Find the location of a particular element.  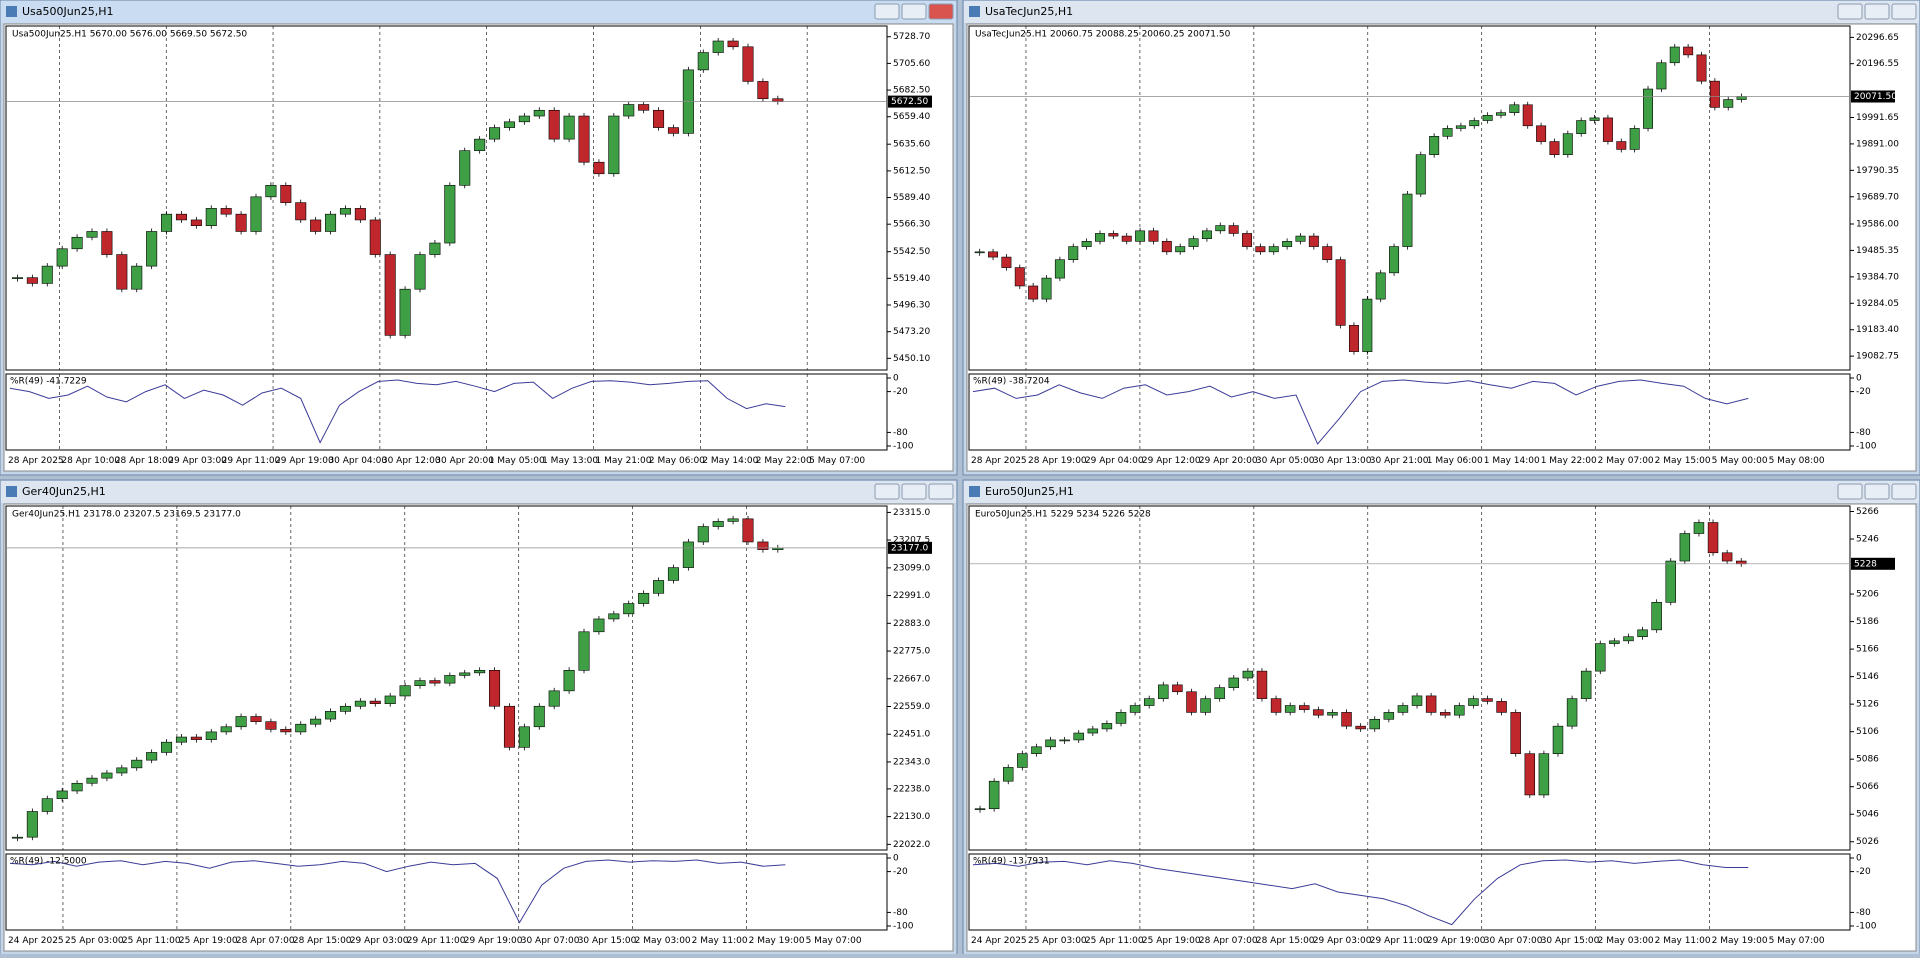

indicator-tick-label: -80 is located at coordinates (1863, 913).